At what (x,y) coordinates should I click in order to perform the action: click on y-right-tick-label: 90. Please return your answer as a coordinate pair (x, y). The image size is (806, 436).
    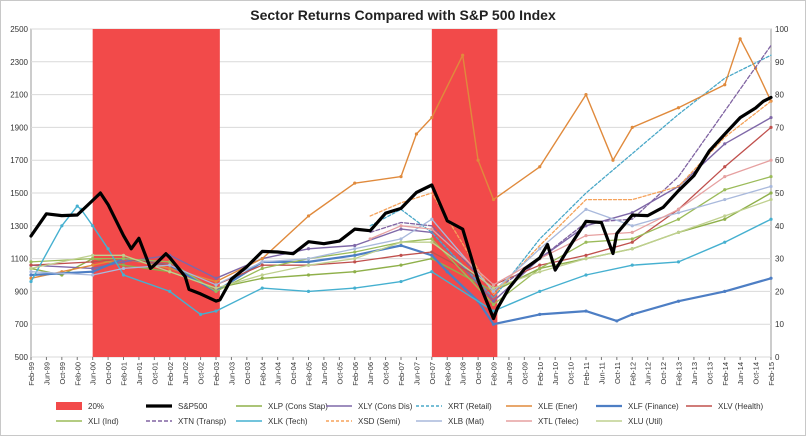
    Looking at the image, I should click on (779, 62).